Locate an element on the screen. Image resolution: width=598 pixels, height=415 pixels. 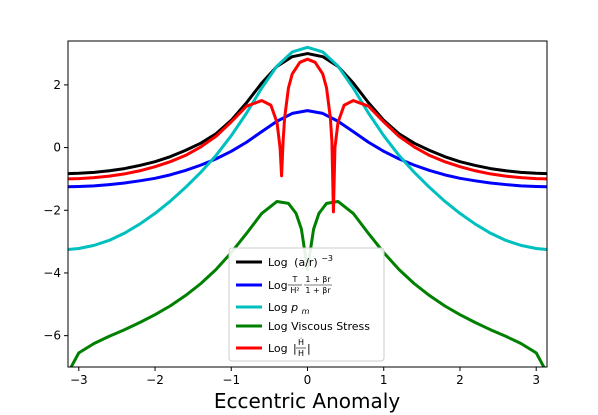
x-tick-label: −3 is located at coordinates (79, 380).